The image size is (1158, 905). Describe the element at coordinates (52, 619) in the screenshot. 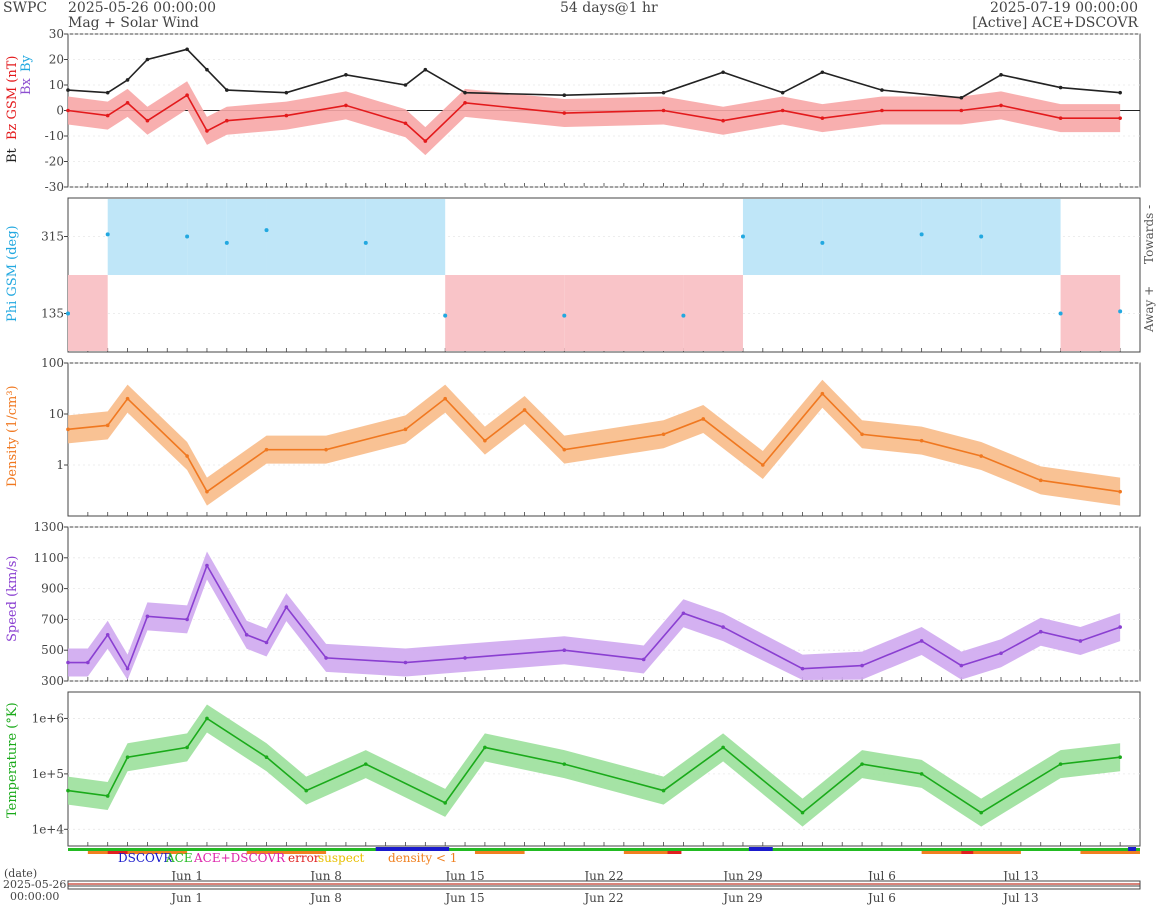

I see `y-tick-label: 700` at that location.